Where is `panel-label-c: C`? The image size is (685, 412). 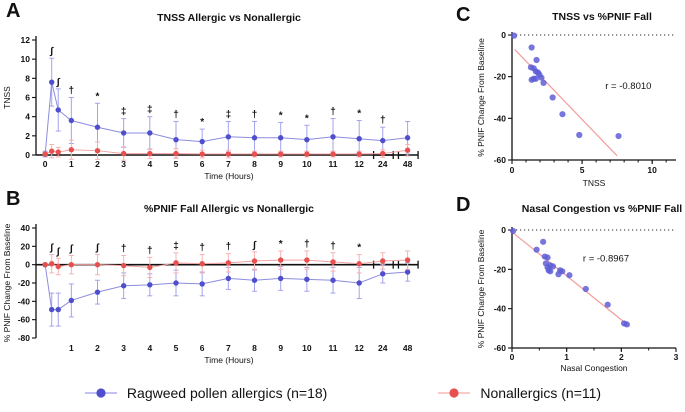 panel-label-c: C is located at coordinates (463, 15).